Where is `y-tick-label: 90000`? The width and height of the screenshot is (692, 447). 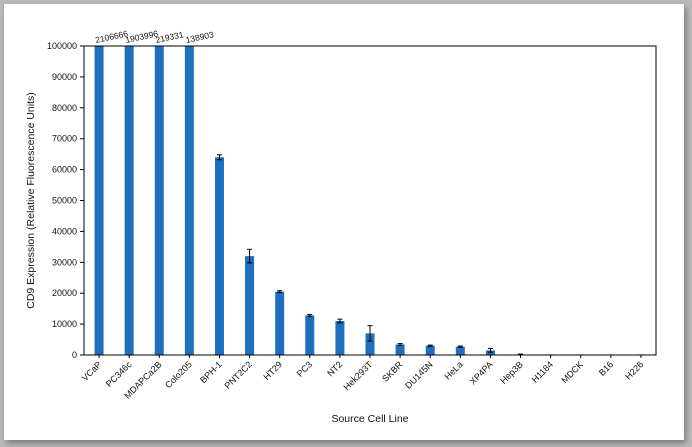 y-tick-label: 90000 is located at coordinates (64, 77).